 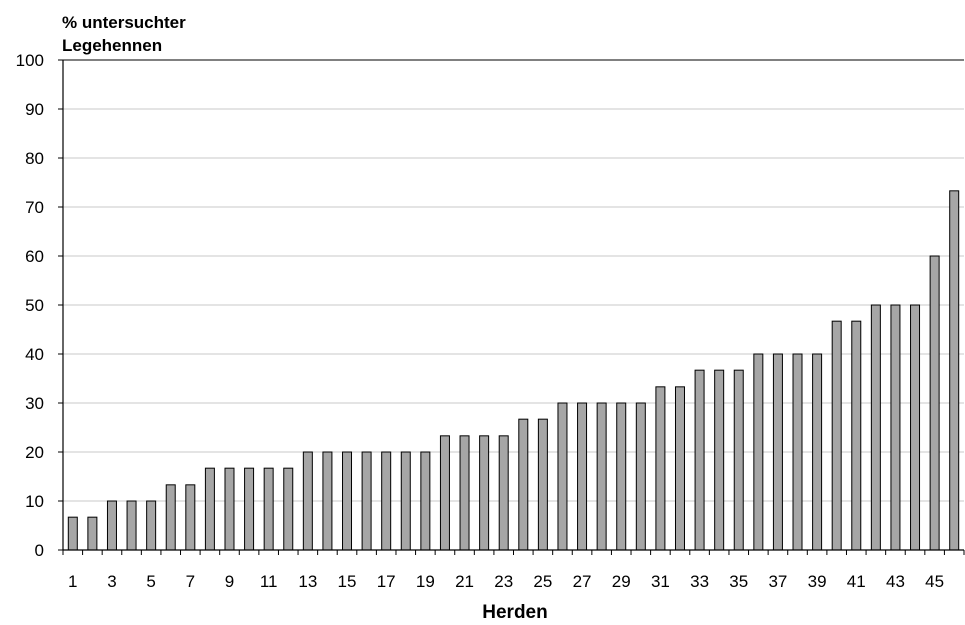 What do you see at coordinates (30, 60) in the screenshot?
I see `y-tick-label: 100` at bounding box center [30, 60].